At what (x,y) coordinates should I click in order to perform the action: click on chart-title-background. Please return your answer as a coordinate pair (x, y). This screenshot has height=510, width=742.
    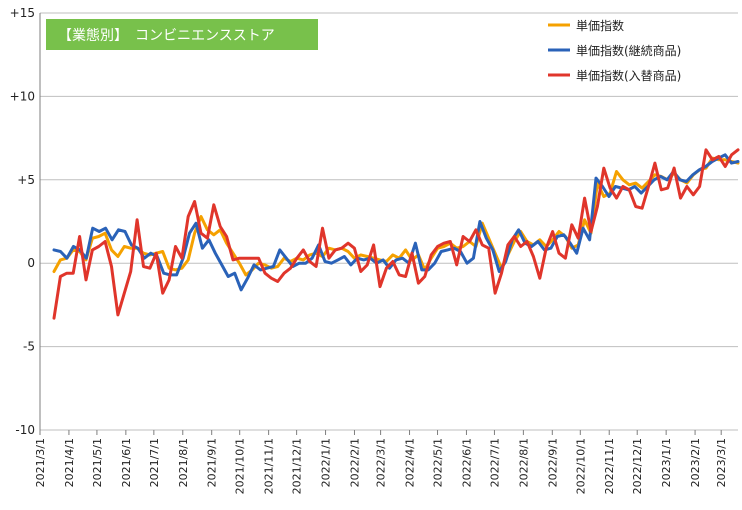
    Looking at the image, I should click on (182, 34).